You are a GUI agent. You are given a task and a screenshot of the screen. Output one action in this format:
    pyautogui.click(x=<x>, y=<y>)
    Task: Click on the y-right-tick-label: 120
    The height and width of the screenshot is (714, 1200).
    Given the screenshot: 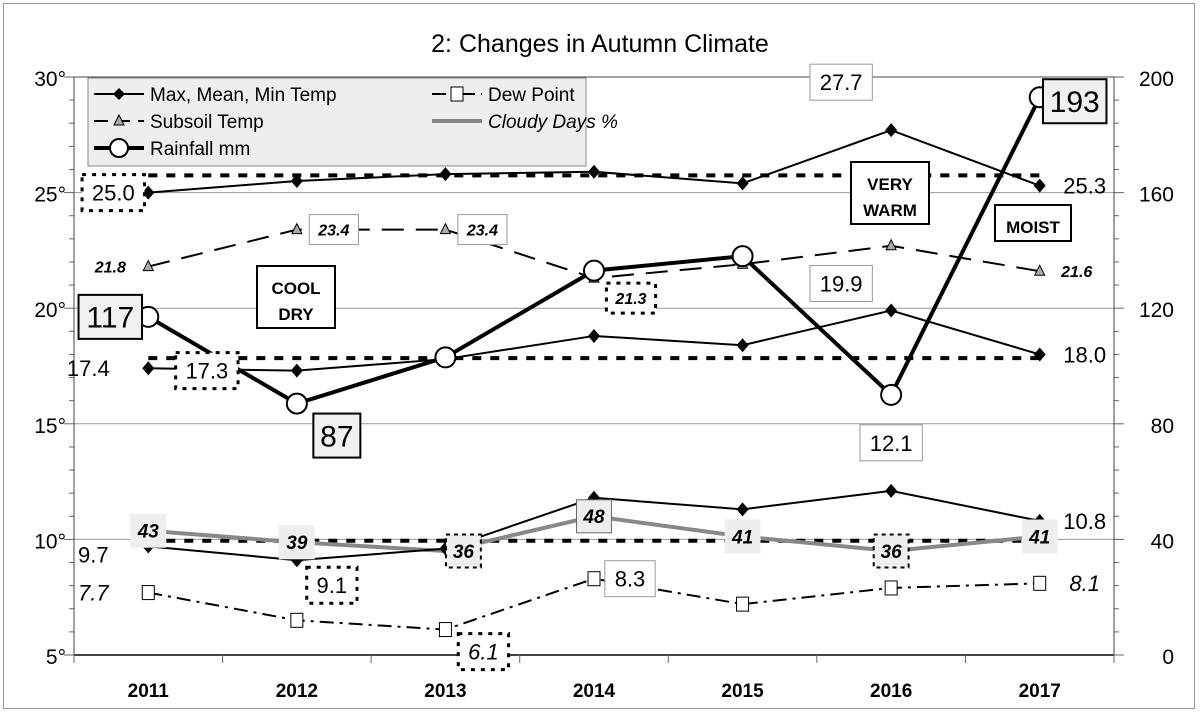 What is the action you would take?
    pyautogui.click(x=1156, y=310)
    